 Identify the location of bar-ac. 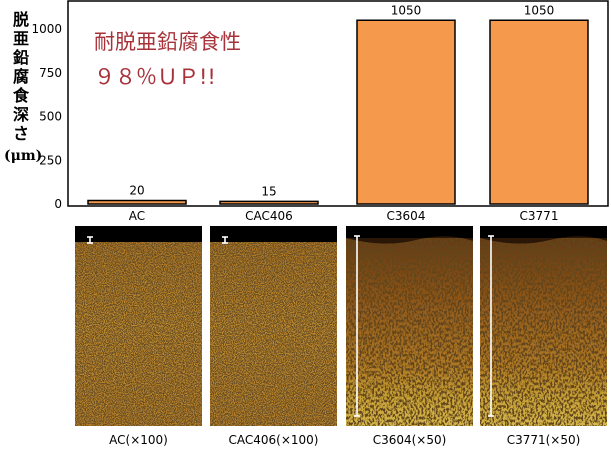
(137, 202).